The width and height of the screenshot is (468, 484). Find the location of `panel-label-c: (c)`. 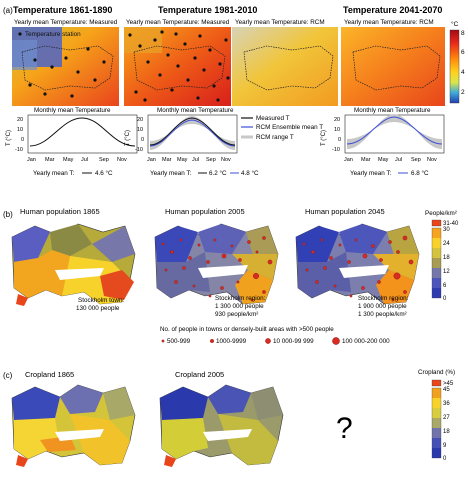

panel-label-c: (c) is located at coordinates (8, 375).